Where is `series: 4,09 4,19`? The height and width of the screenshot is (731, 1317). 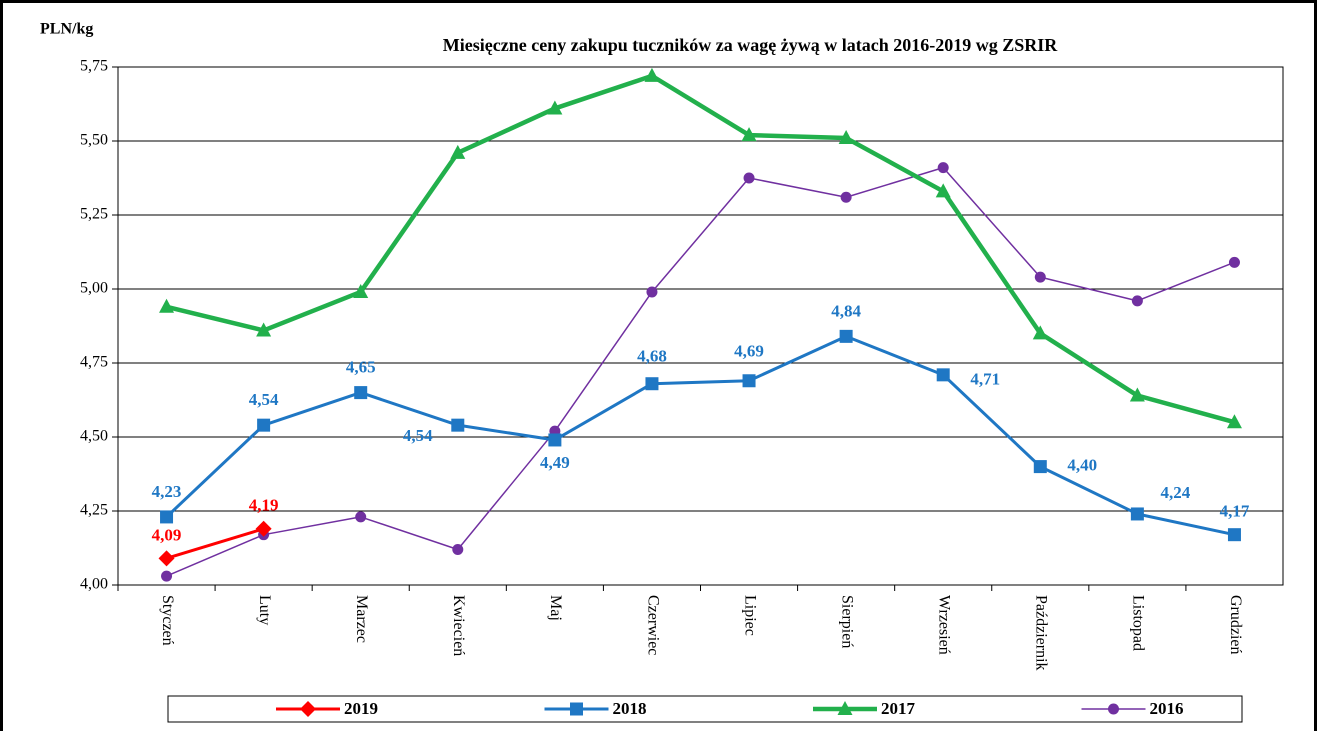 series: 4,09 4,19 is located at coordinates (215, 531).